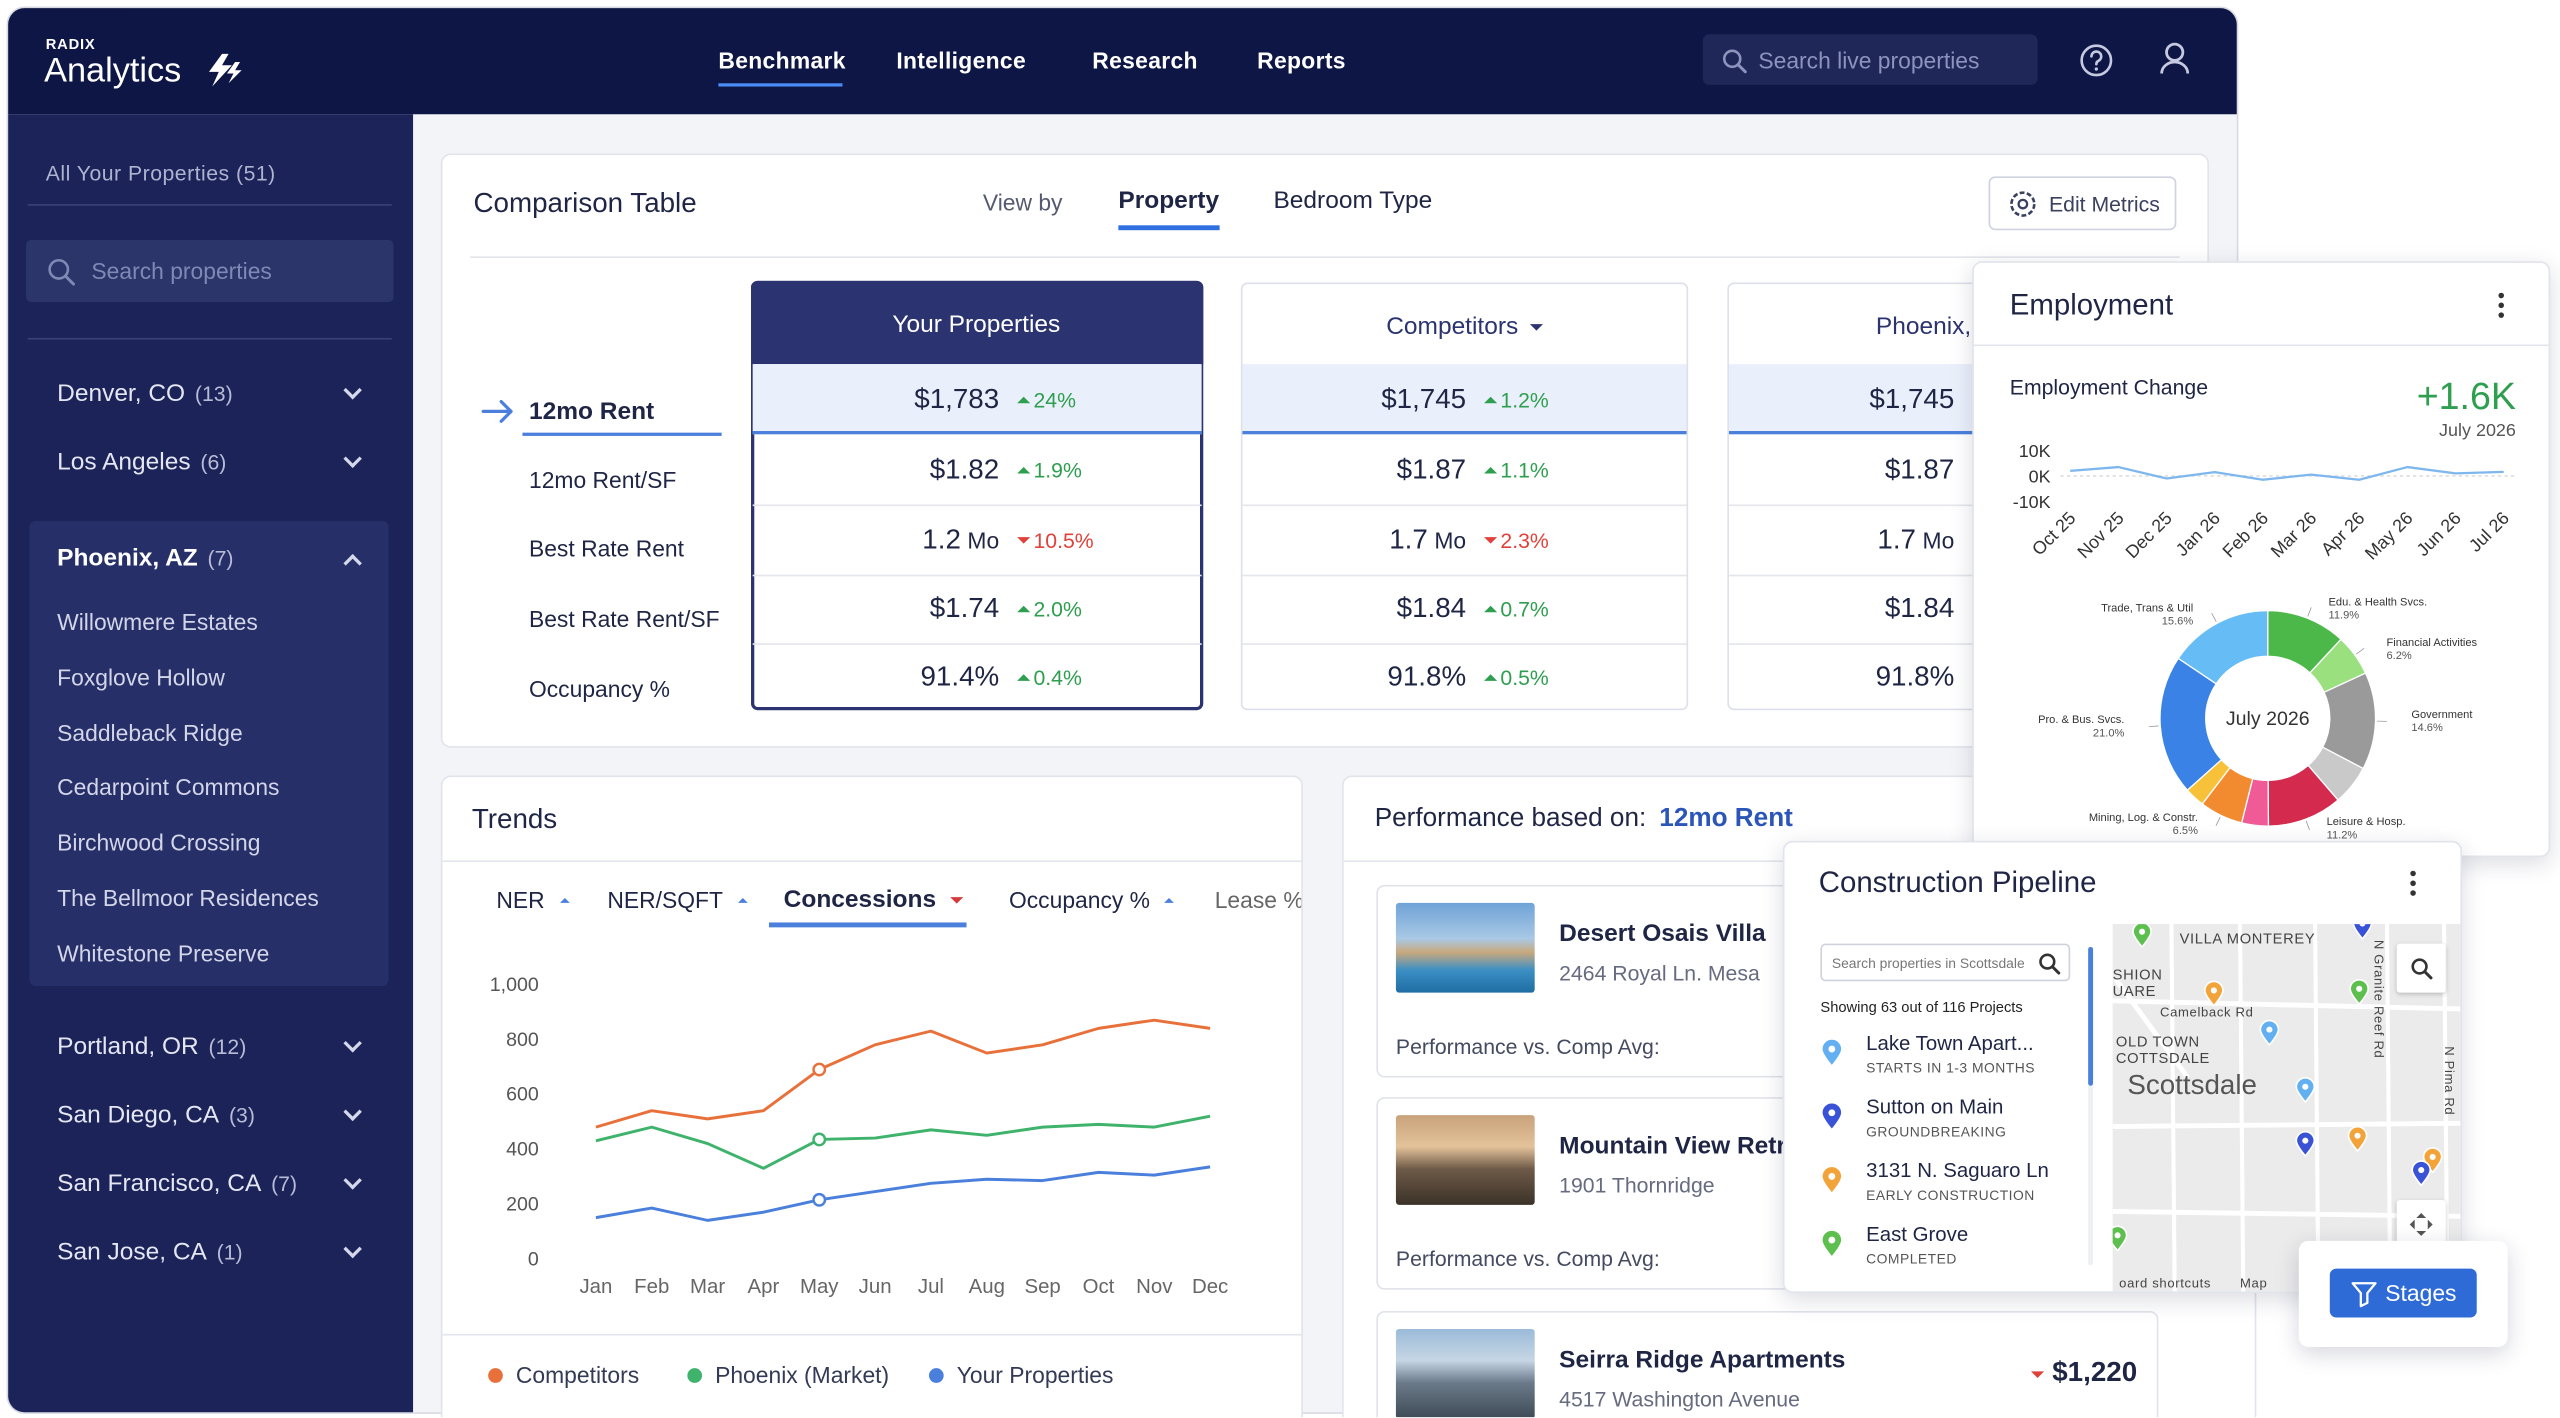 This screenshot has width=2560, height=1418. What do you see at coordinates (163, 953) in the screenshot?
I see `property-item: Whitestone Preserve` at bounding box center [163, 953].